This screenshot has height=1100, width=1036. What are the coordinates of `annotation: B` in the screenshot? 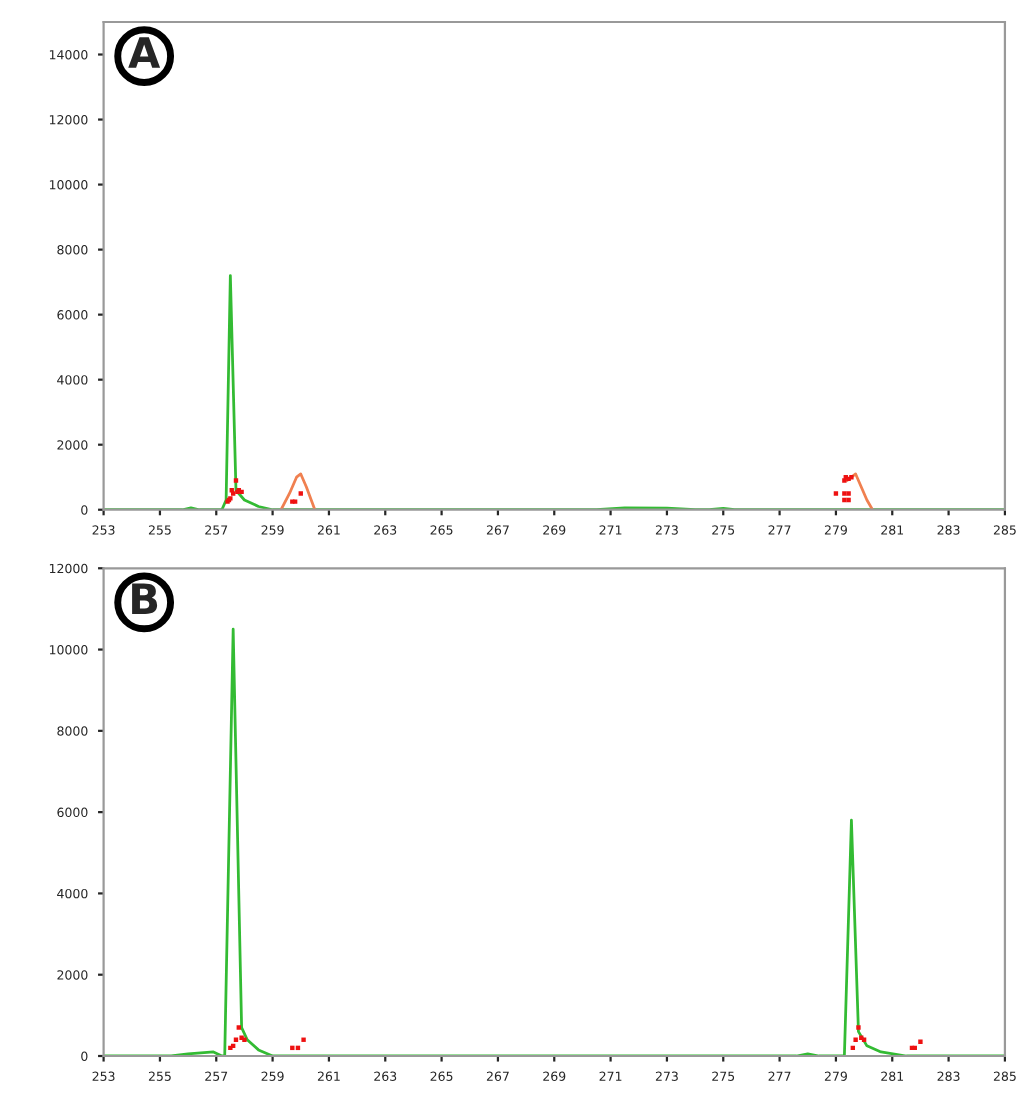 It's located at (145, 598).